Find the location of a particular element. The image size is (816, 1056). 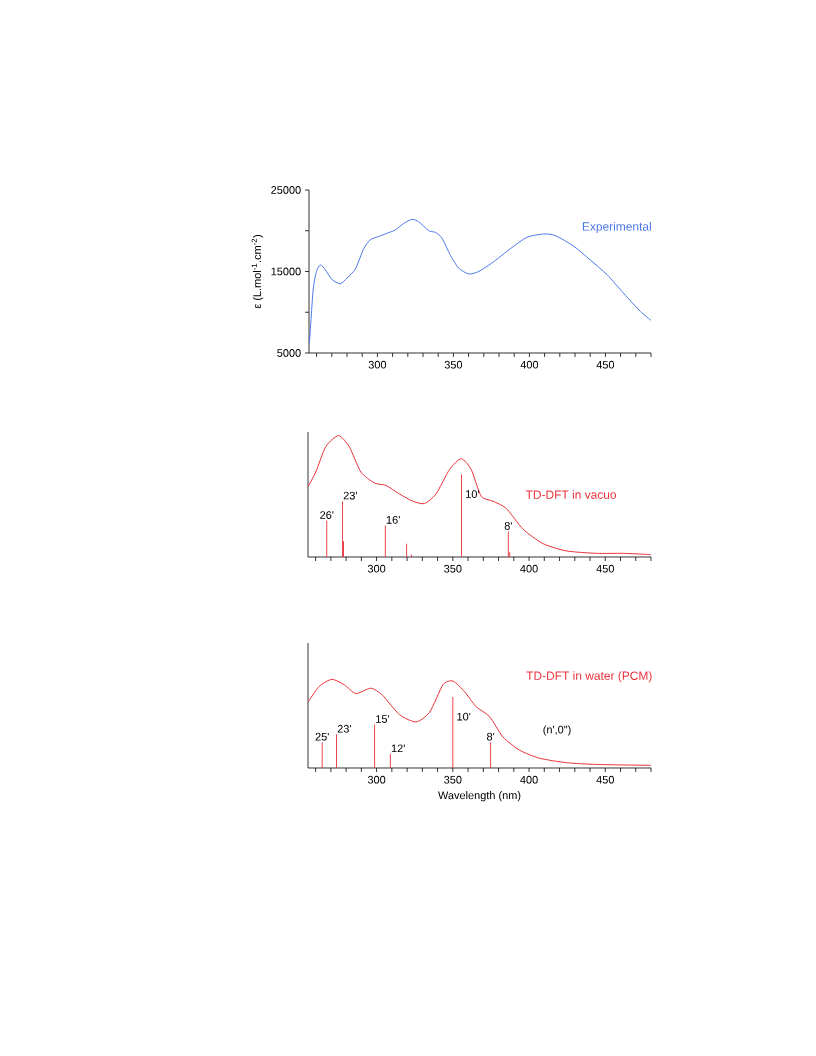

annotation: 25' is located at coordinates (322, 736).